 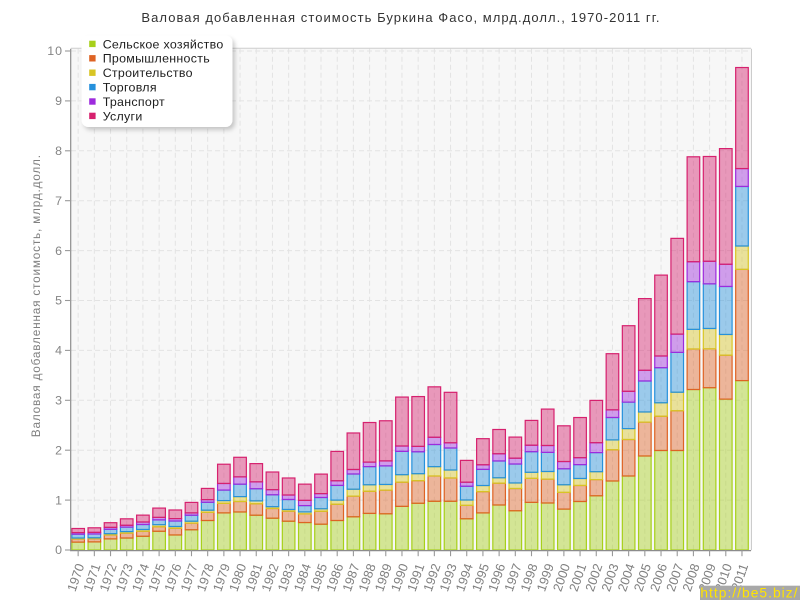 I want to click on svg-text: 9, so click(x=59, y=101).